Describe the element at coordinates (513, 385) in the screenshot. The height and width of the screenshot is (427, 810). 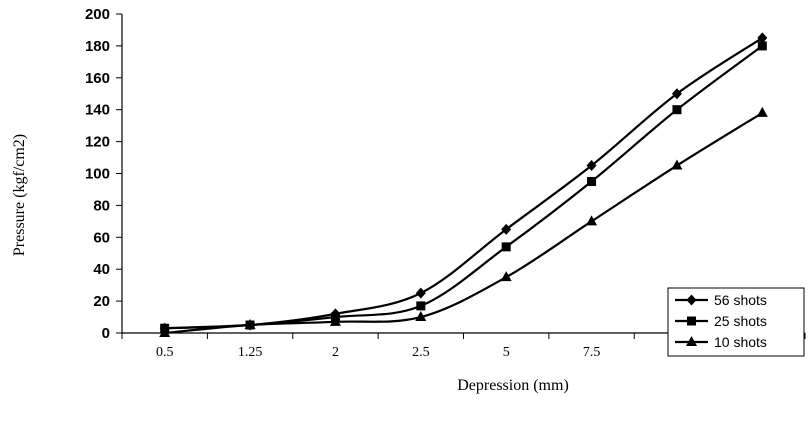
I see `x-axis-title: Depression (mm)` at that location.